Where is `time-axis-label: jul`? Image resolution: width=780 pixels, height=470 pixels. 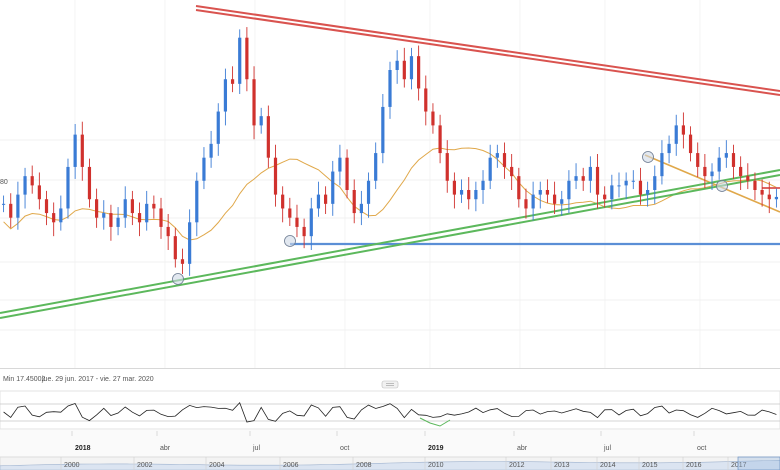 time-axis-label: jul is located at coordinates (607, 448).